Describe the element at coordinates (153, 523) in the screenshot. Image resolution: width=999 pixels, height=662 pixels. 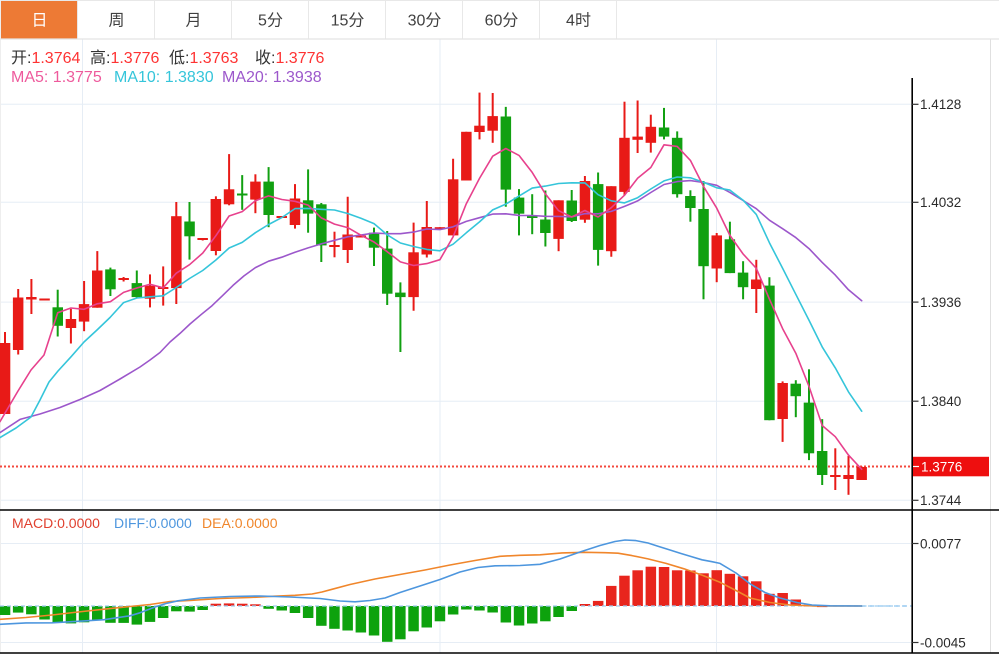
I see `svg-text: DIFF:0.0000` at that location.